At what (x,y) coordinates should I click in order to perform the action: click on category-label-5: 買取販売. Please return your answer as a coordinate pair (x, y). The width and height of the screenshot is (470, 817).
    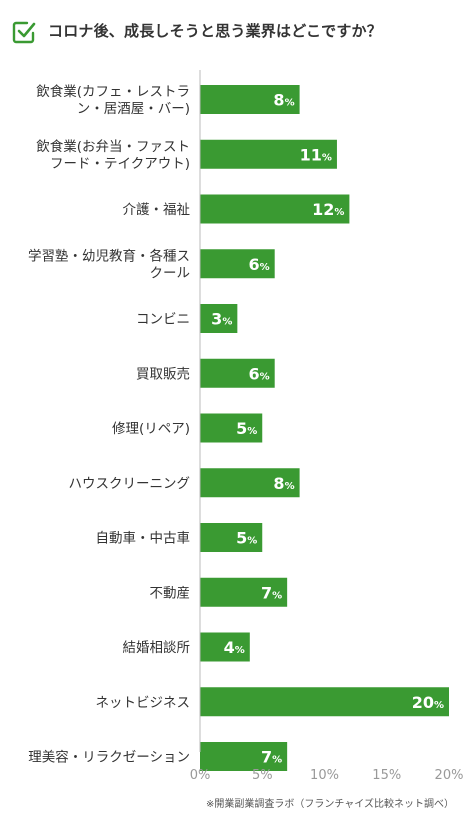
    Looking at the image, I should click on (163, 374).